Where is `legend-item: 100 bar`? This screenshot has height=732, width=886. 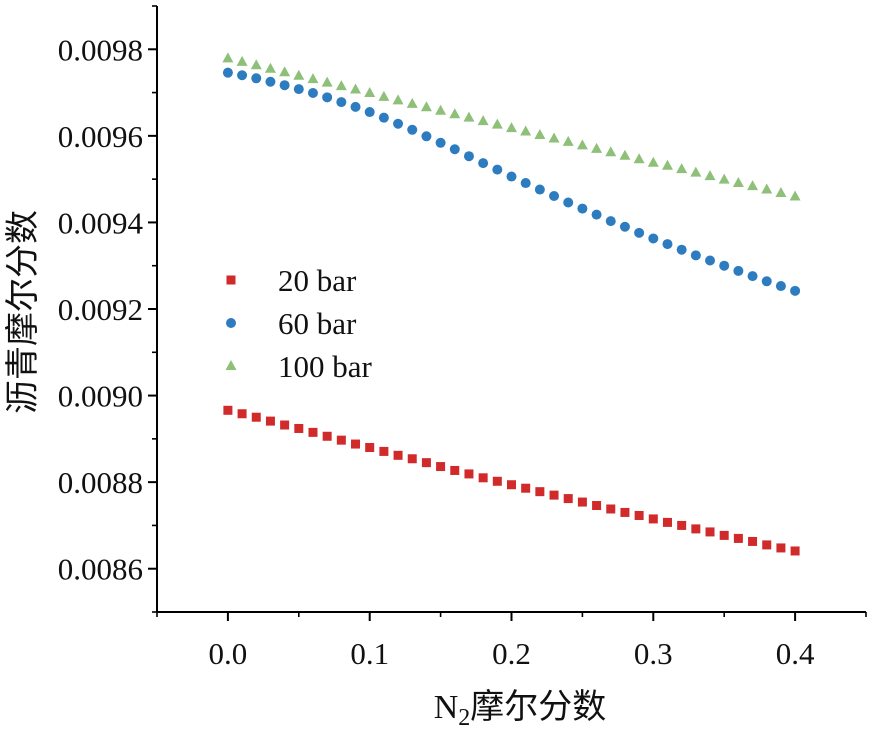 legend-item: 100 bar is located at coordinates (299, 366).